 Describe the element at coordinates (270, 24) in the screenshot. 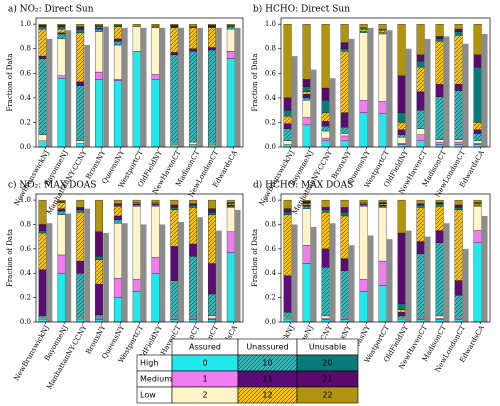

I see `y-tick-label: 1.0` at that location.